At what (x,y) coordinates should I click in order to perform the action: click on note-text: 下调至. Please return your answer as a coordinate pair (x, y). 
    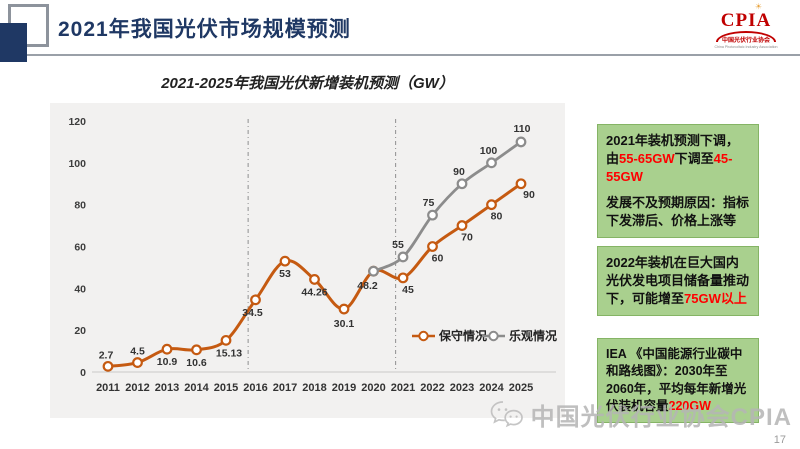
    Looking at the image, I should click on (694, 158).